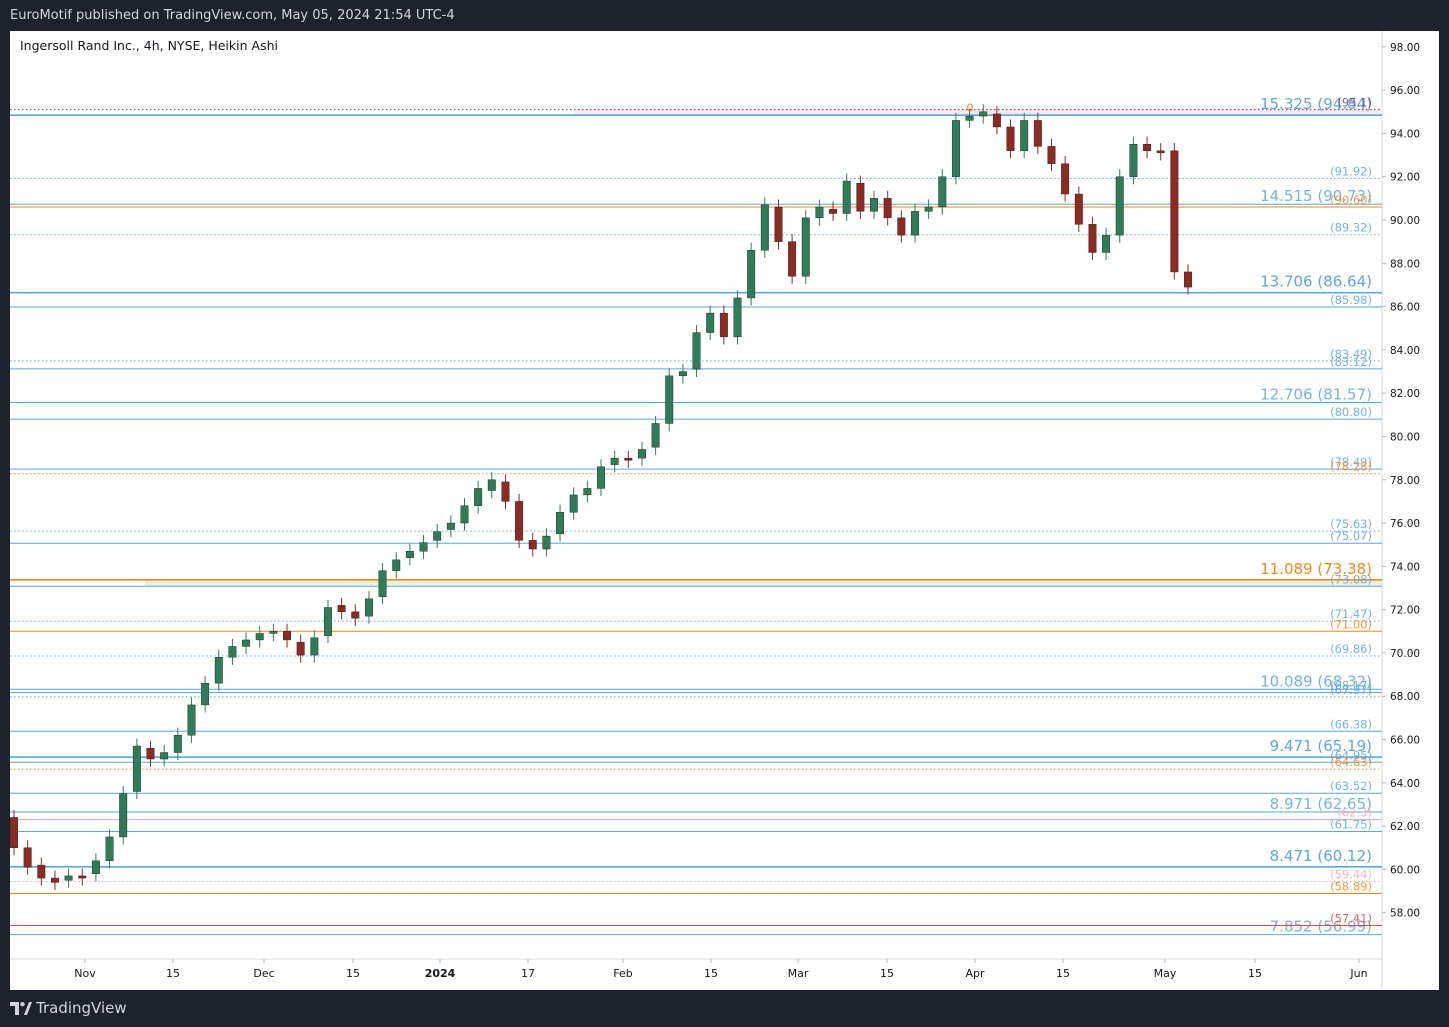 This screenshot has width=1449, height=1027. I want to click on y-tick-label: 64.00, so click(1405, 784).